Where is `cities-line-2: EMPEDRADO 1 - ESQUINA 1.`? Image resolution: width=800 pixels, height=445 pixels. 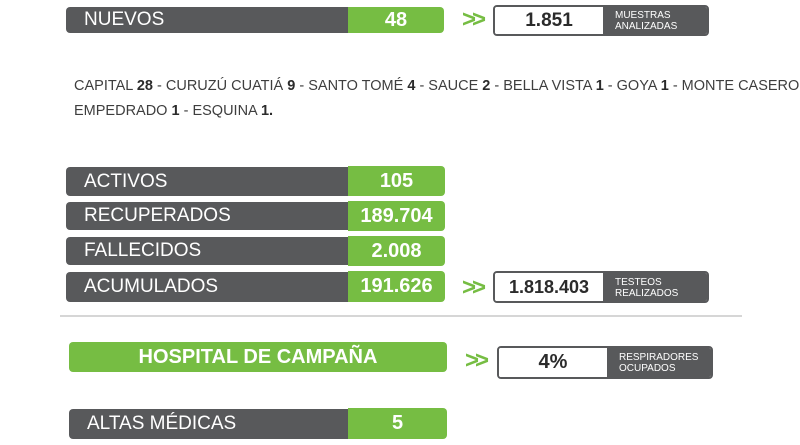
cities-line-2: EMPEDRADO 1 - ESQUINA 1. is located at coordinates (173, 111).